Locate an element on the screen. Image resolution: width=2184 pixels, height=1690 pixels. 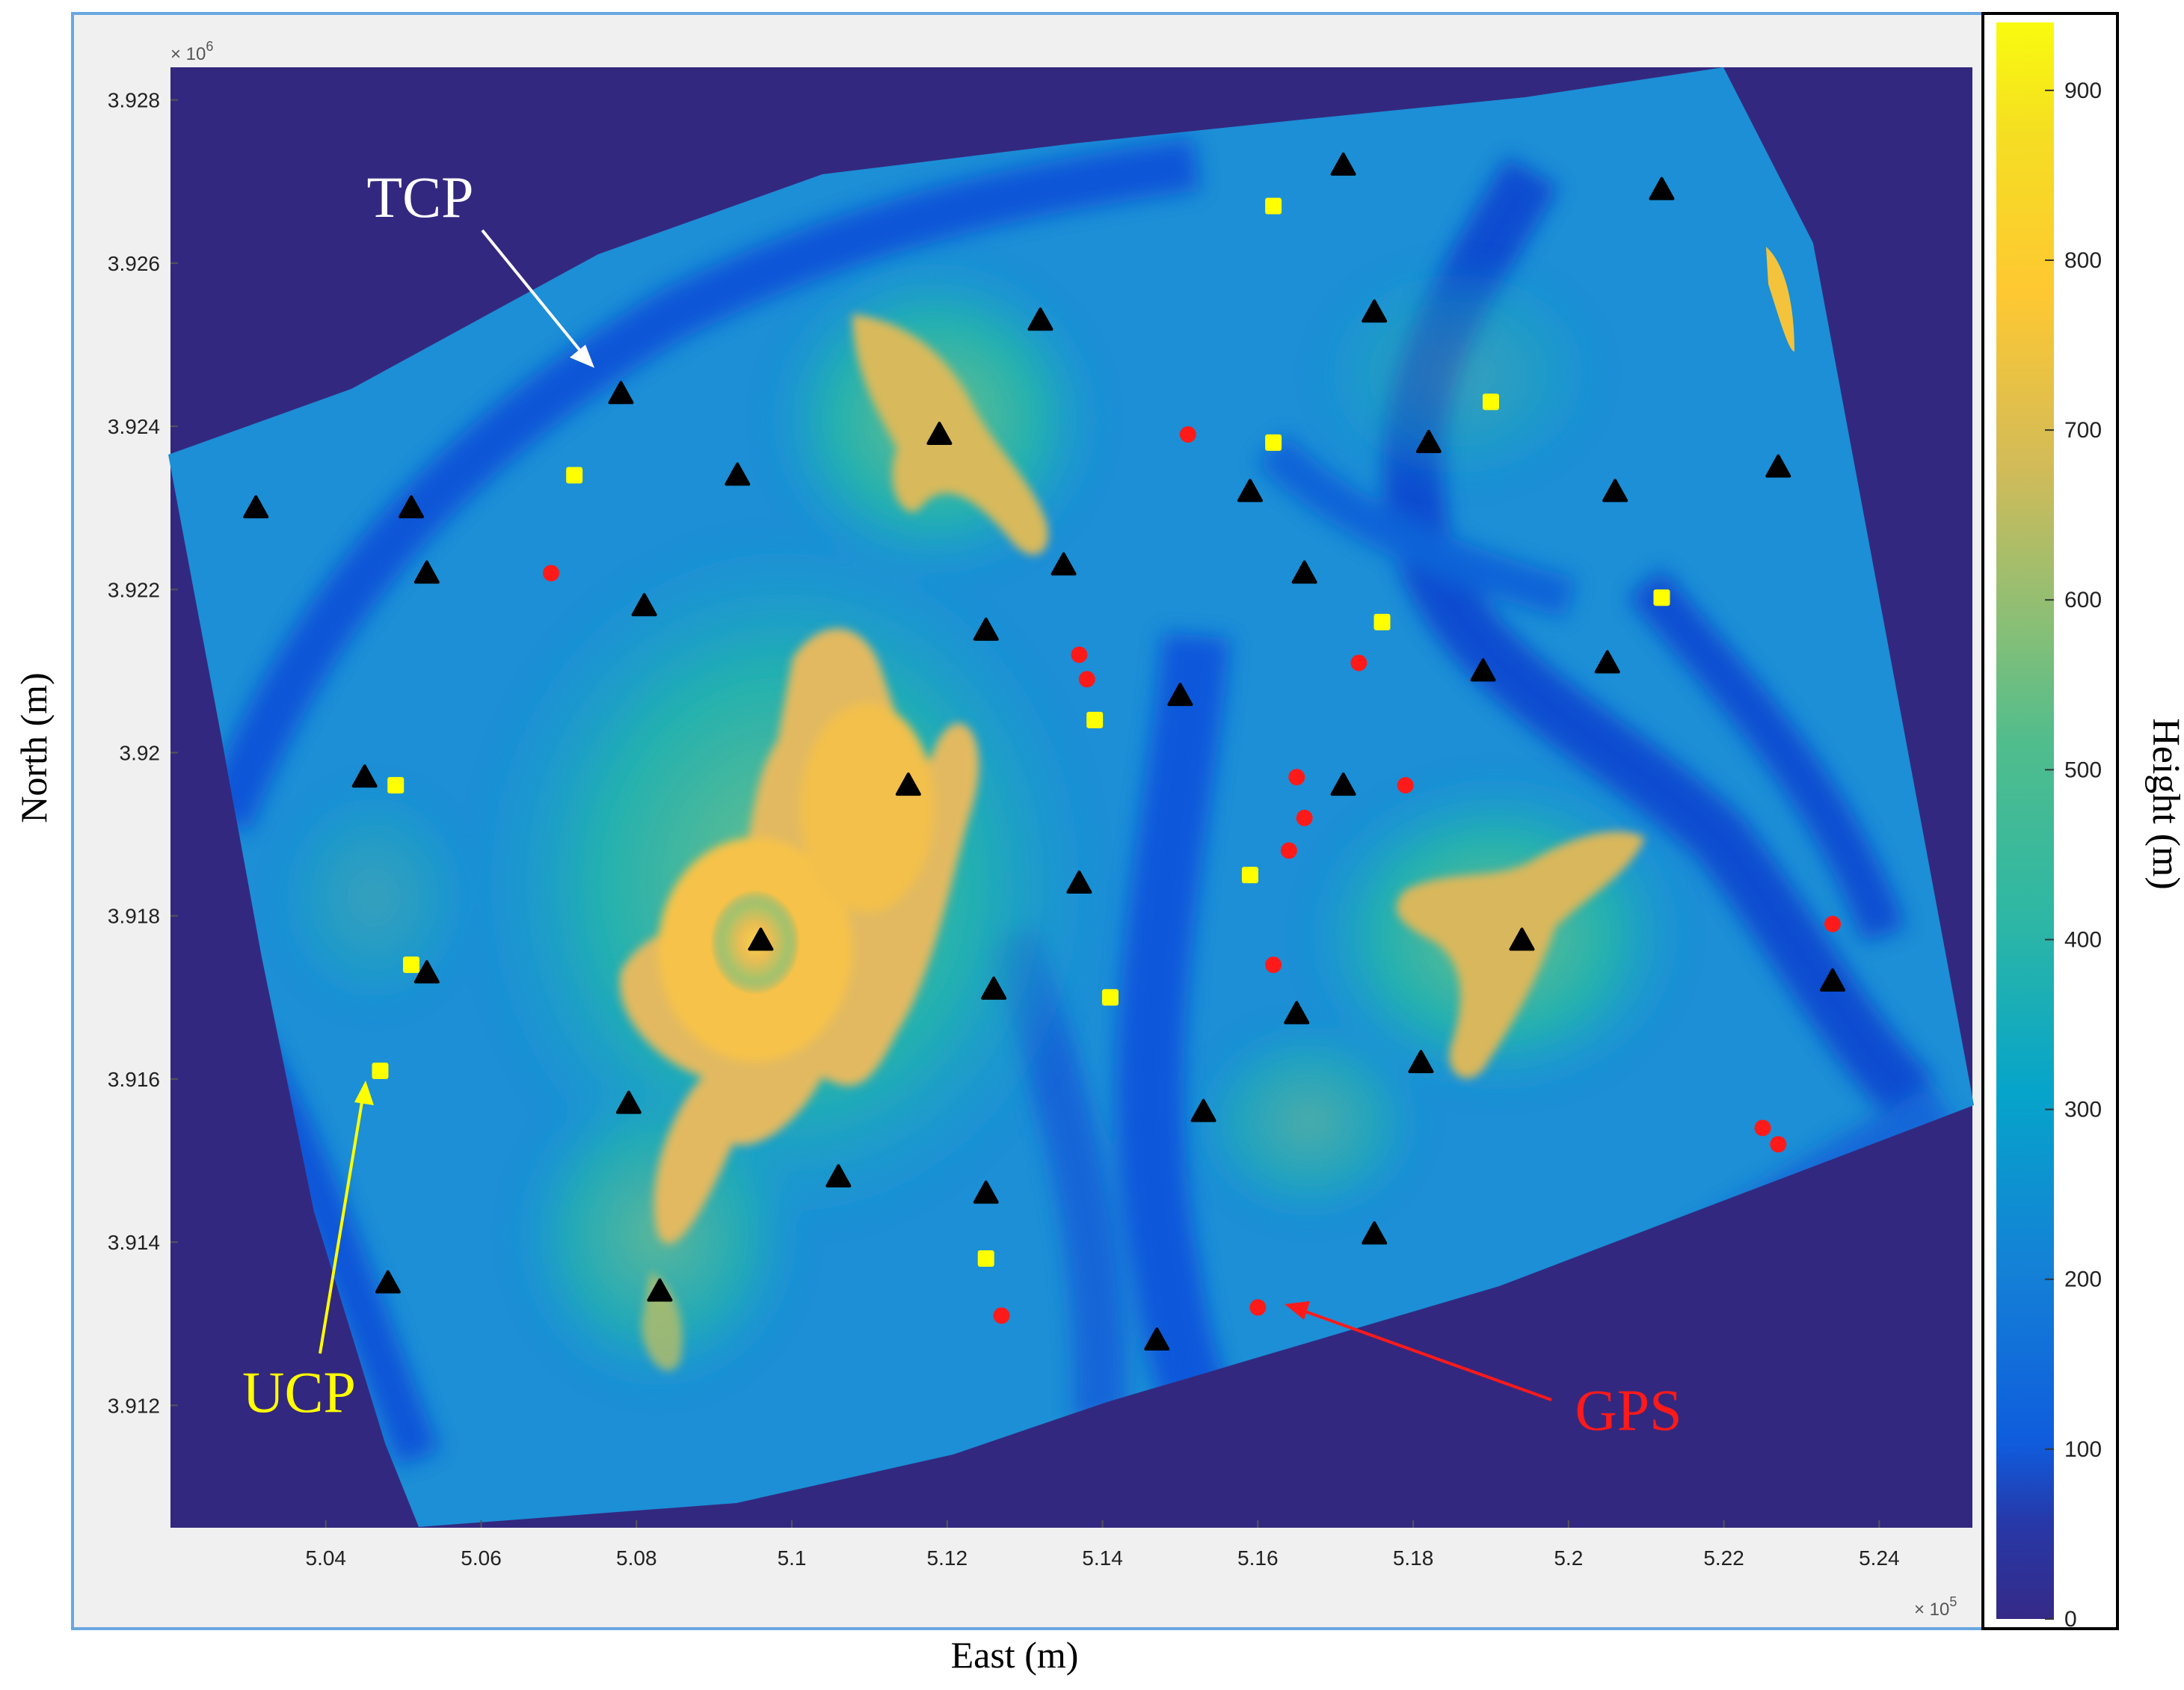
colorbar: 0 100 200 300 400 500 600 700 800 900 is located at coordinates (2050, 822).